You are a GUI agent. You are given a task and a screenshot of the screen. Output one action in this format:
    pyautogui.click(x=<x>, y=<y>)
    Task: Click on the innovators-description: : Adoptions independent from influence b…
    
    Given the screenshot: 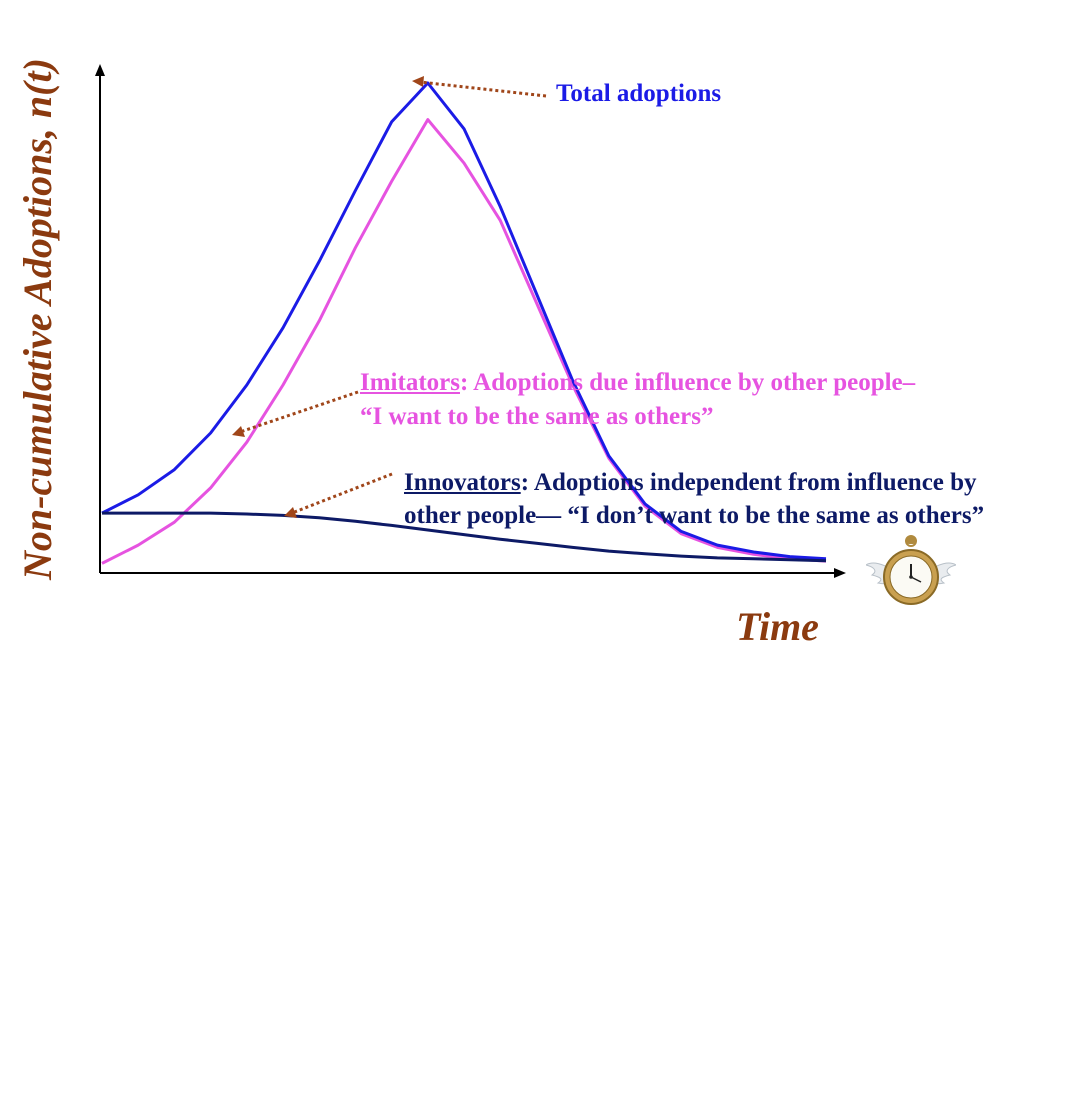 What is the action you would take?
    pyautogui.click(x=748, y=482)
    